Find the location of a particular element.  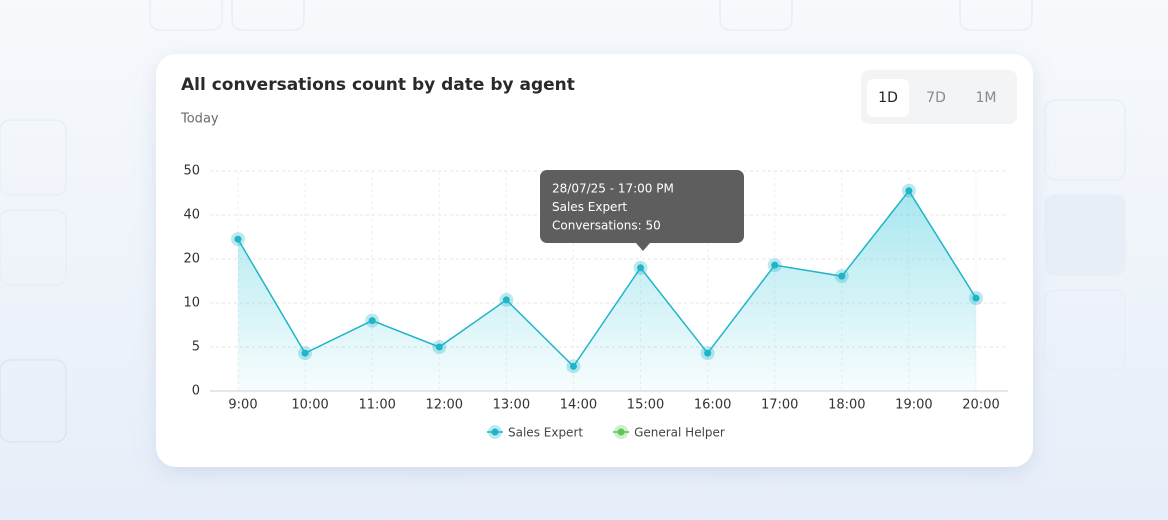

tooltip-text: Conversations: 50 is located at coordinates (606, 226).